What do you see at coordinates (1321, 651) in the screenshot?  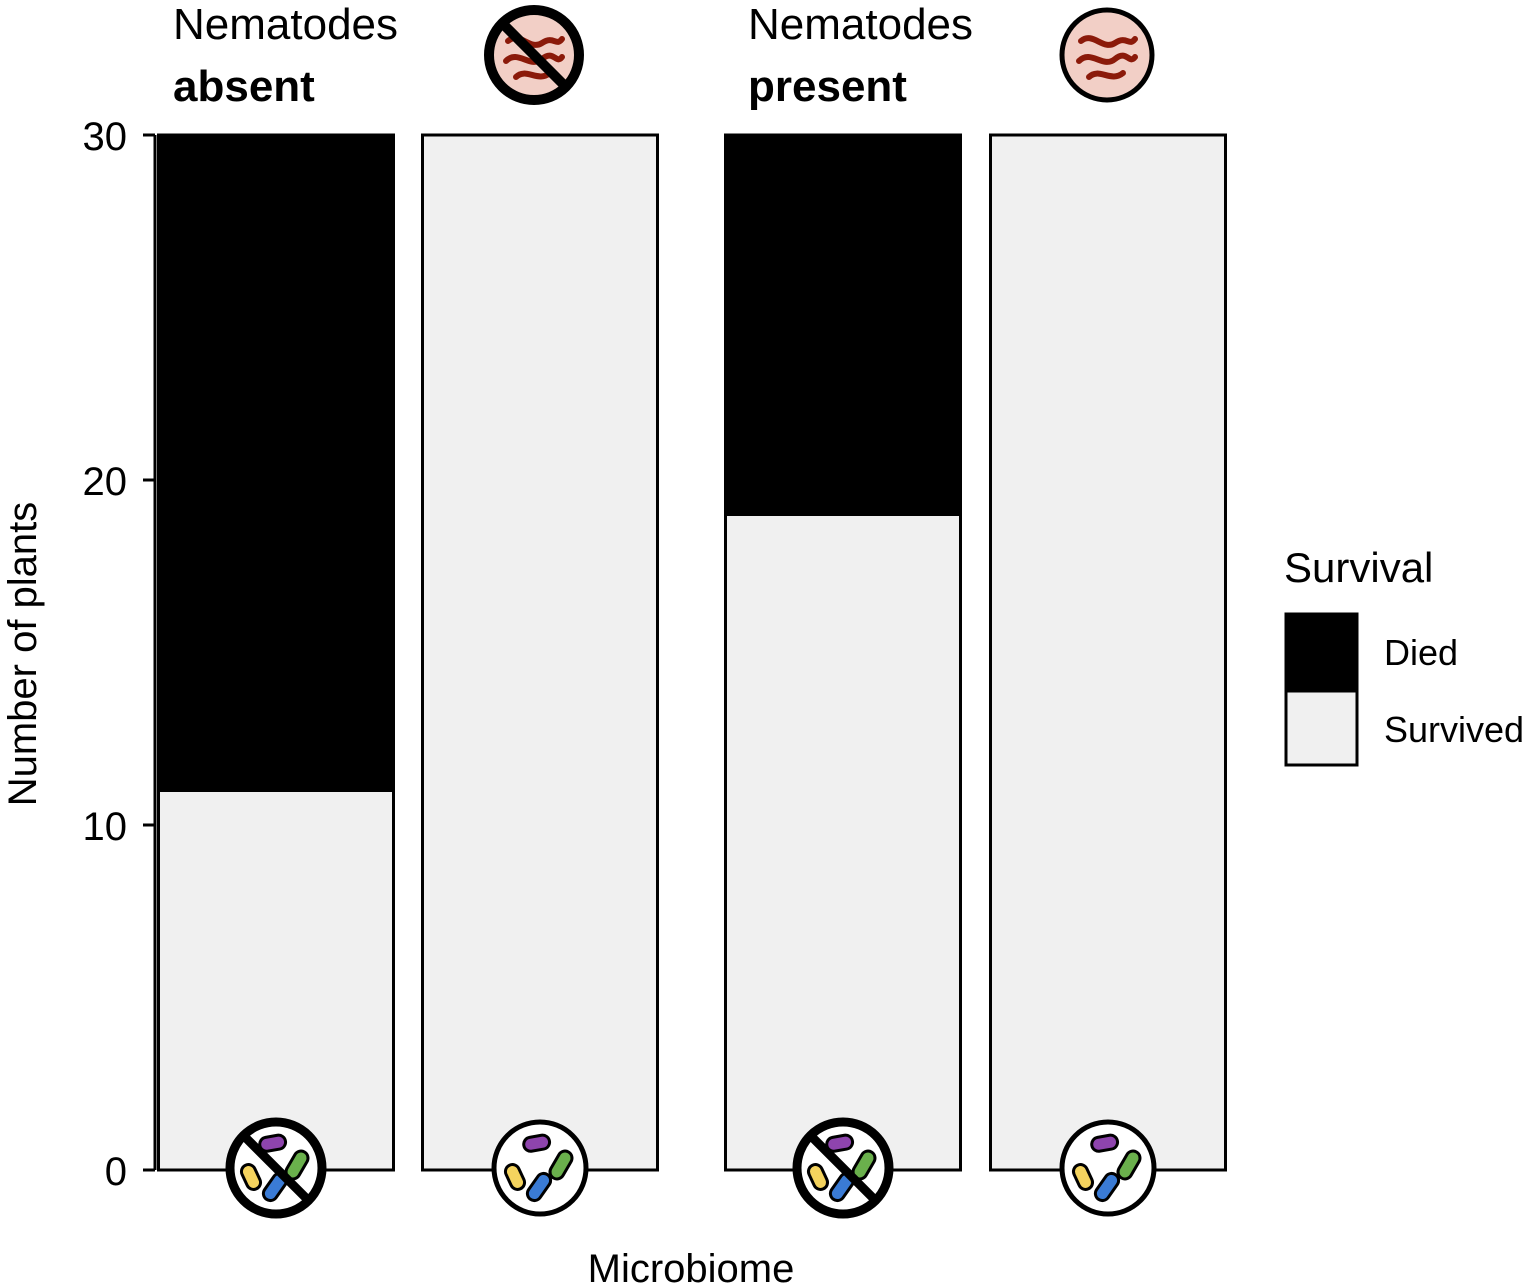 I see `legend-key-died` at bounding box center [1321, 651].